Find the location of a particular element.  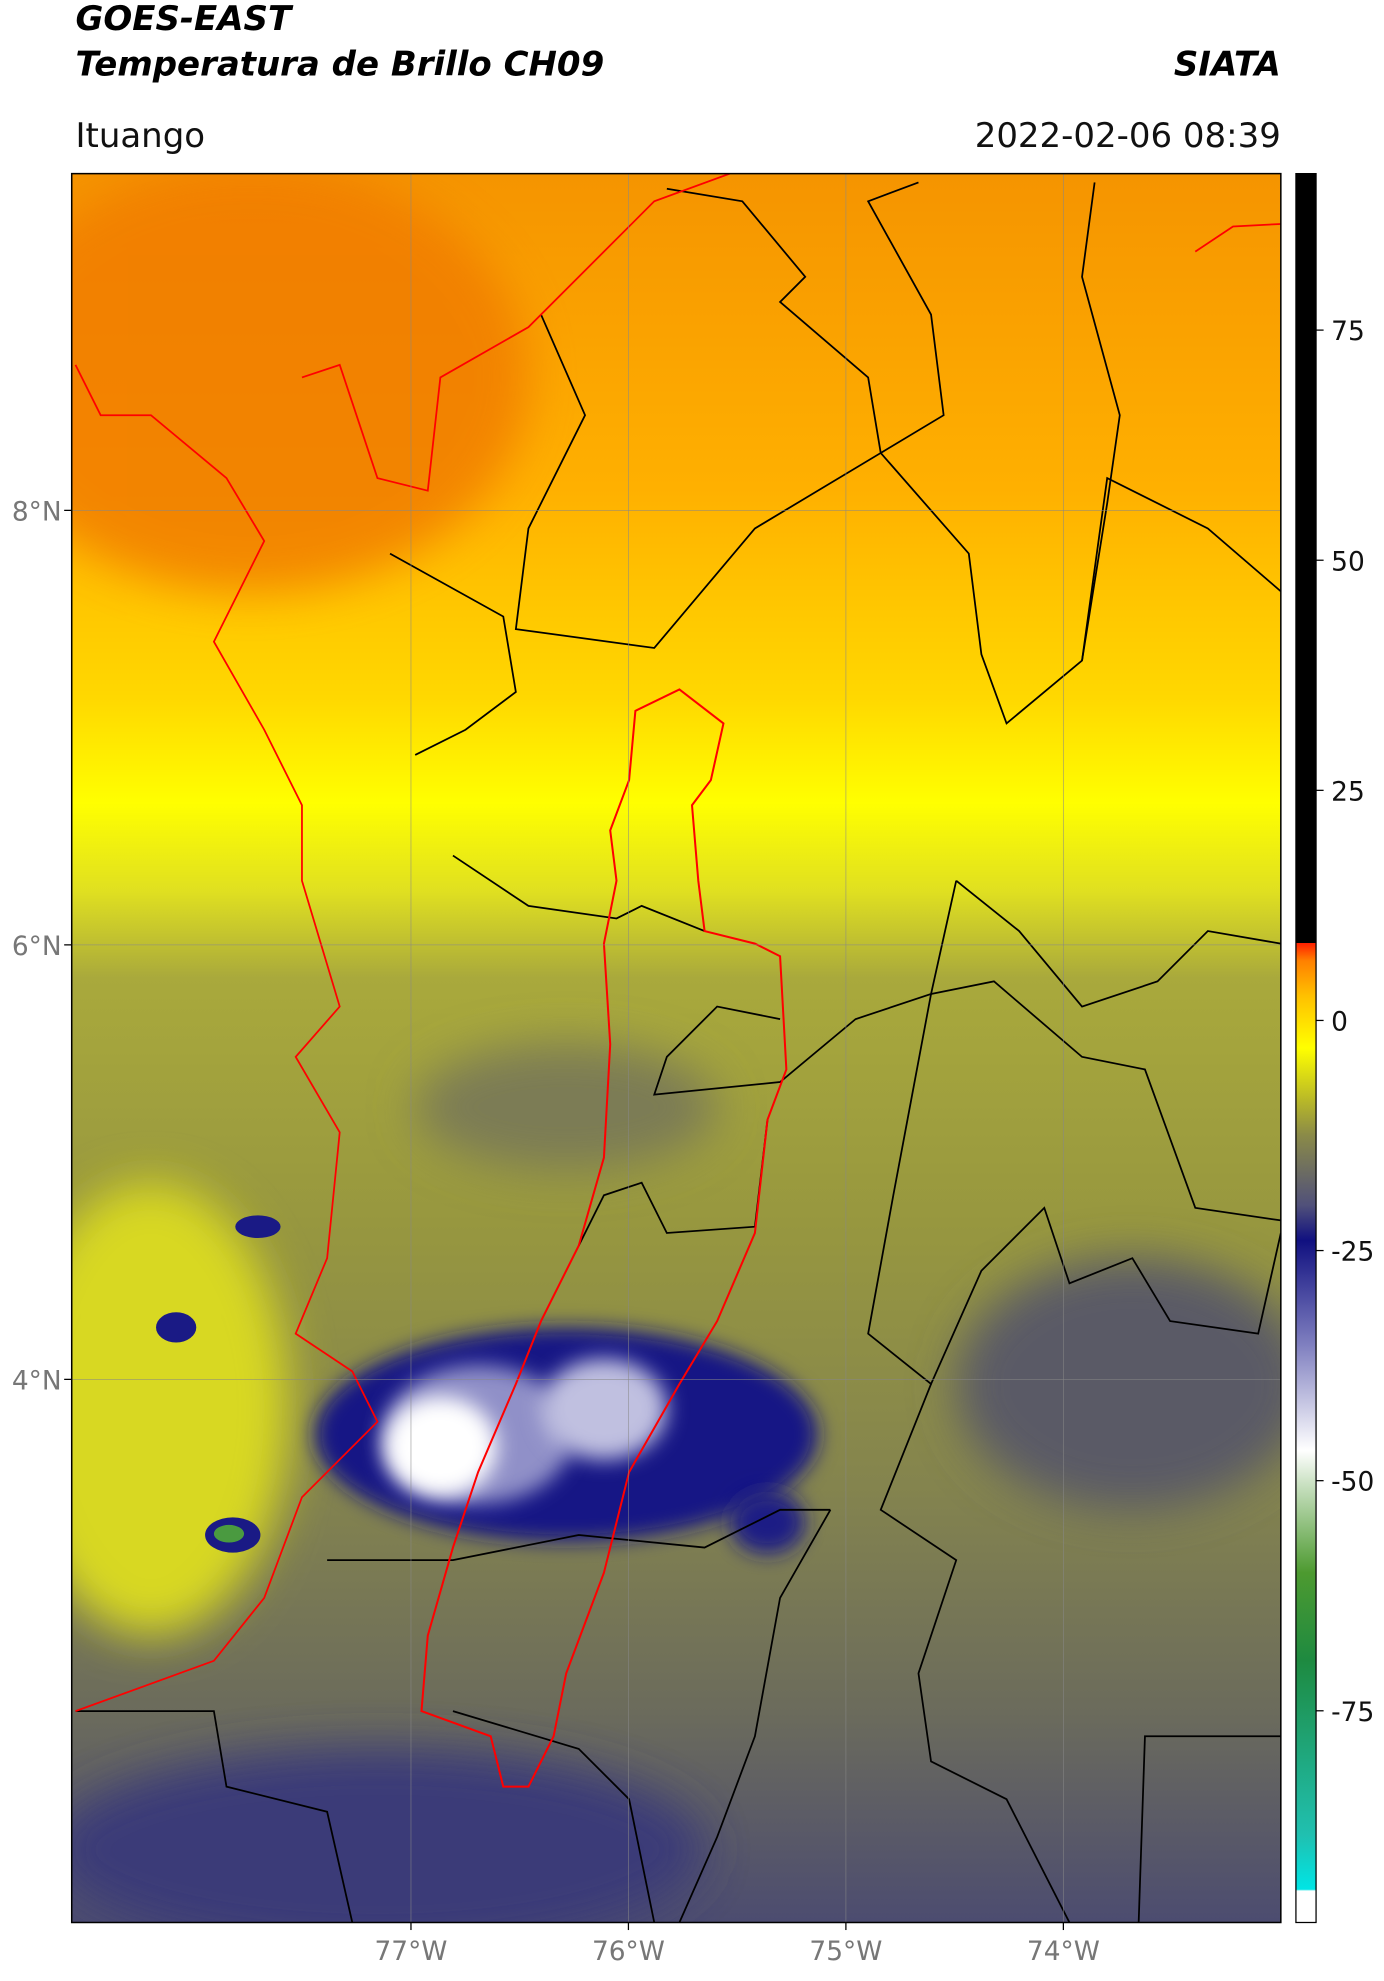

satellite-title: GOES-EAST is located at coordinates (184, 19).